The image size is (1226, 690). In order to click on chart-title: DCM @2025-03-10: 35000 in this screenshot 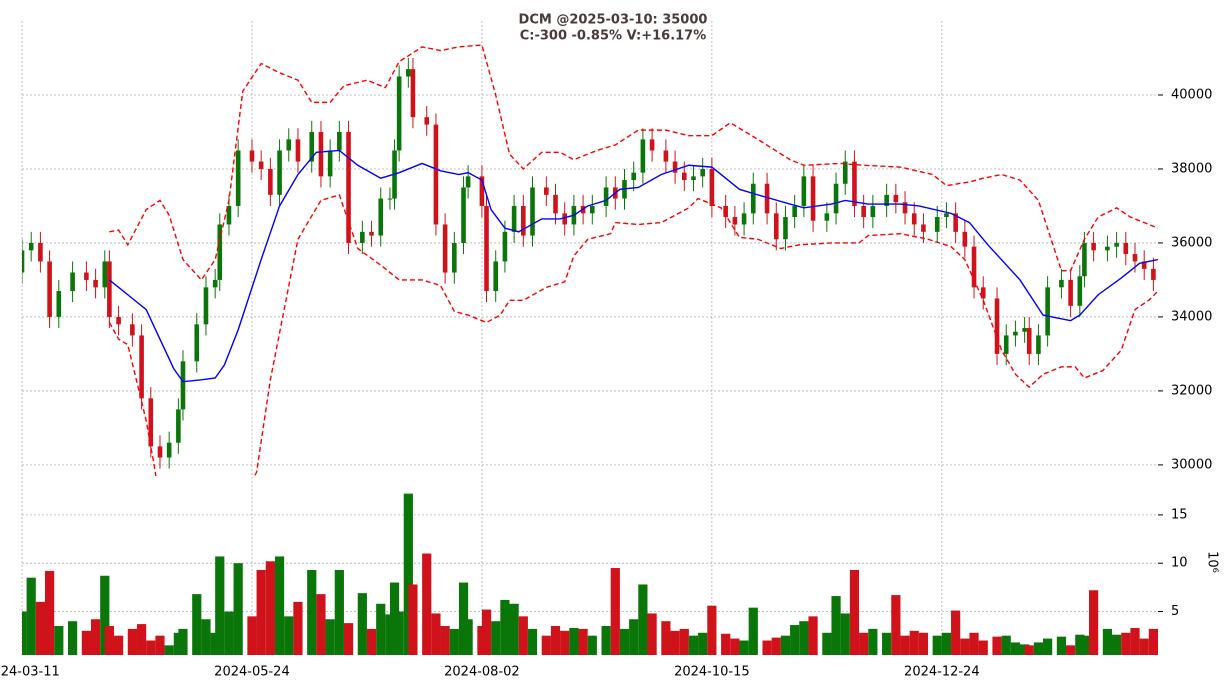, I will do `click(613, 20)`.